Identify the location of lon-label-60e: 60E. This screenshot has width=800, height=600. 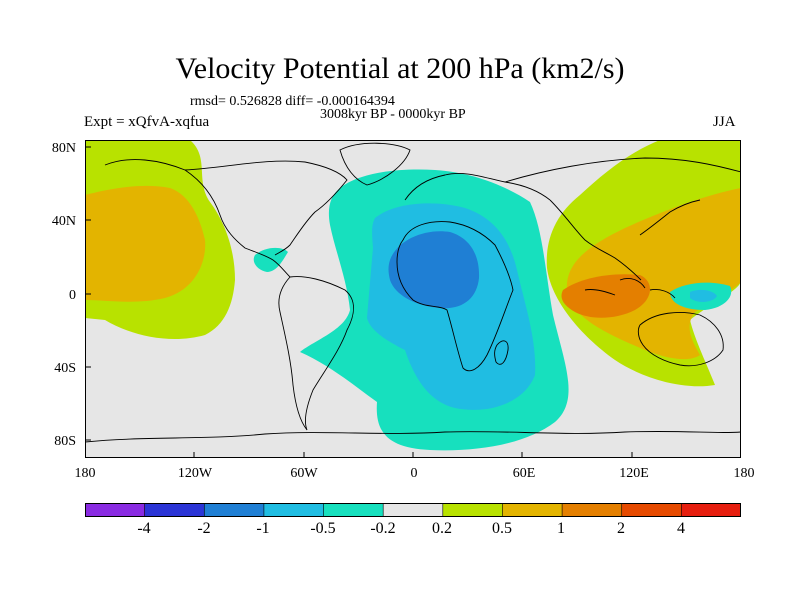
(524, 473).